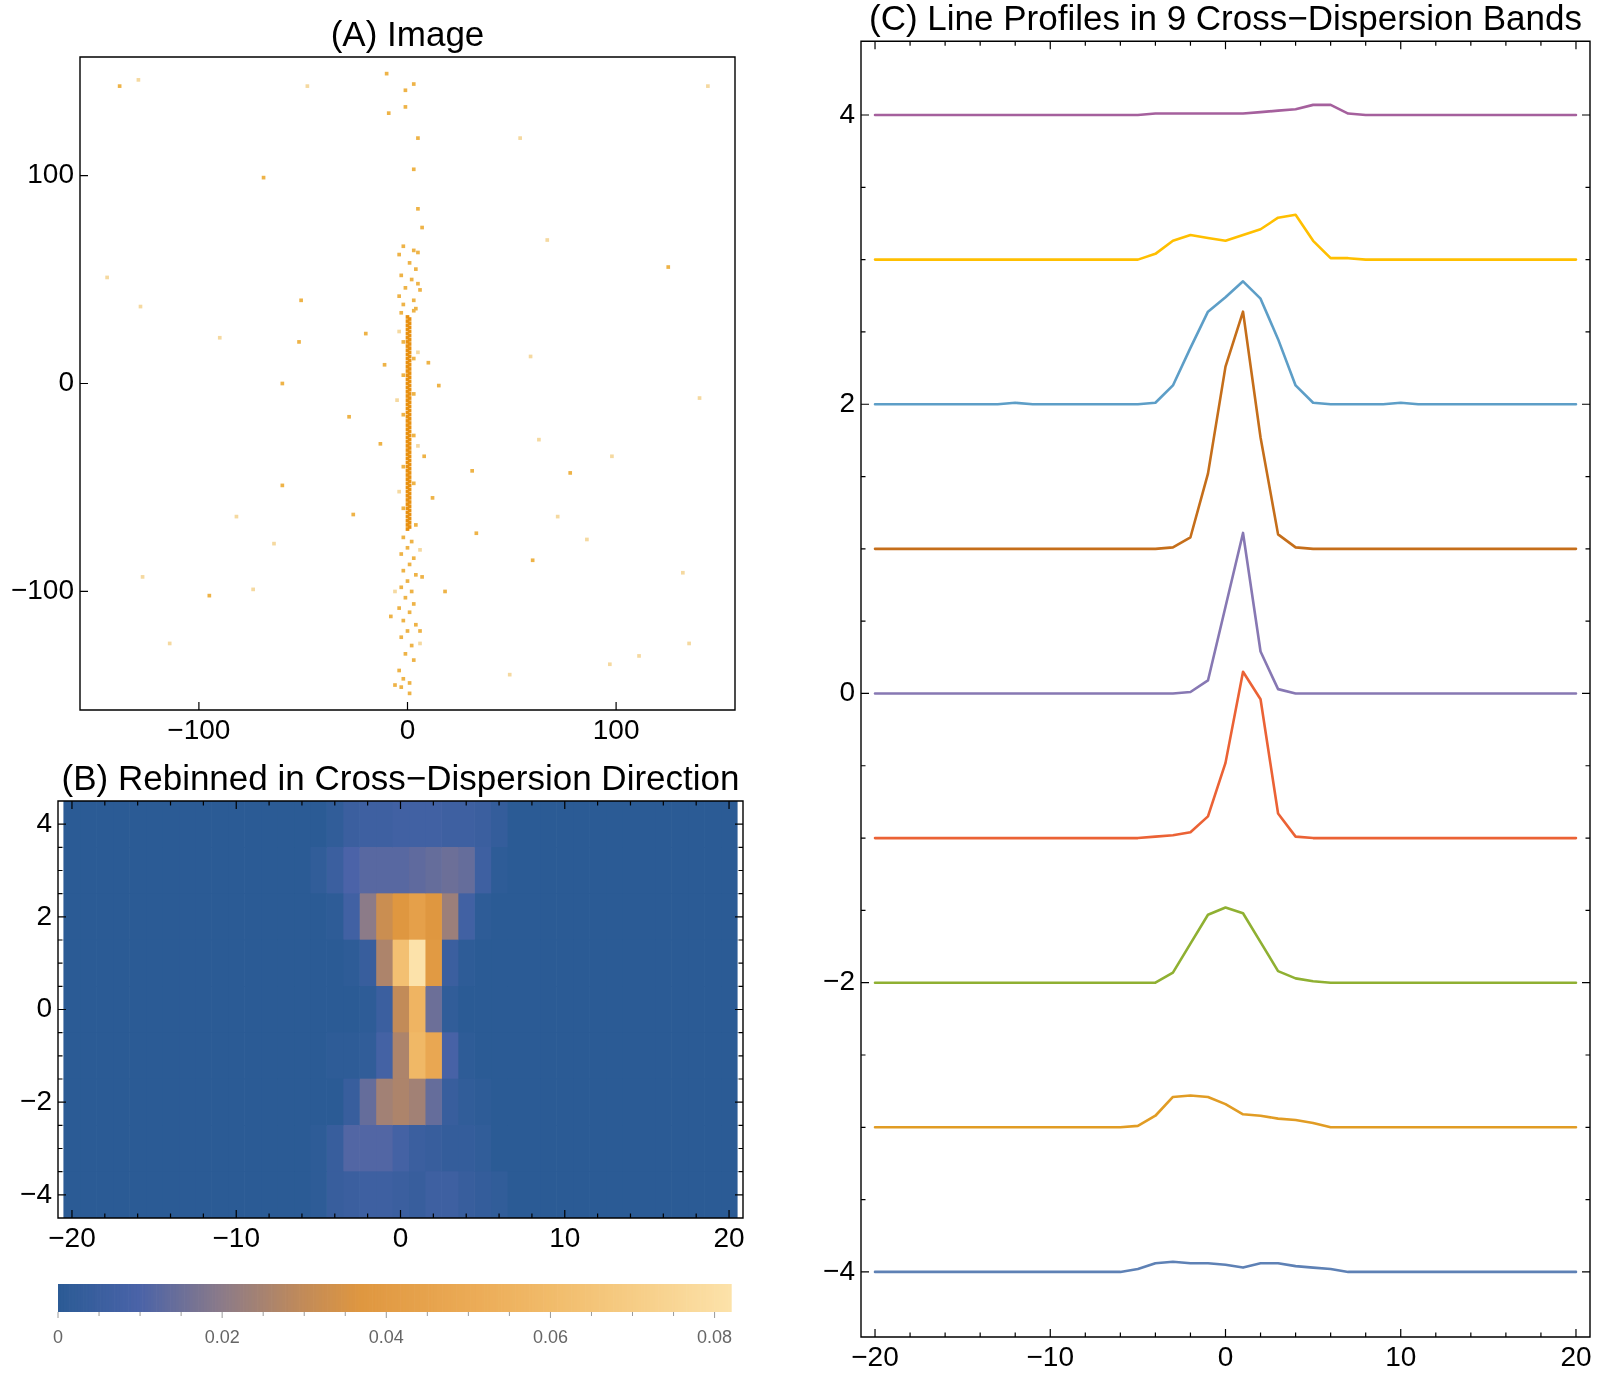  Describe the element at coordinates (715, 1336) in the screenshot. I see `color-bar-label: 0.08` at that location.